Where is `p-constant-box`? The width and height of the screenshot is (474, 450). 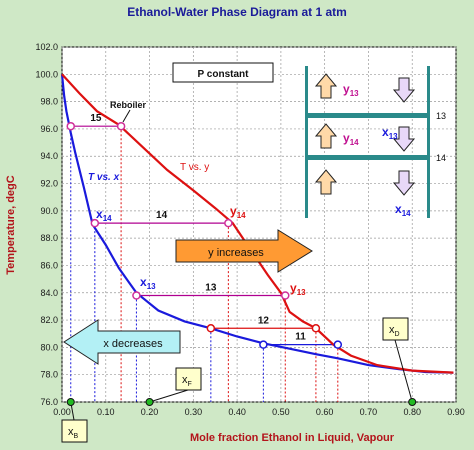
p-constant-box is located at coordinates (223, 72).